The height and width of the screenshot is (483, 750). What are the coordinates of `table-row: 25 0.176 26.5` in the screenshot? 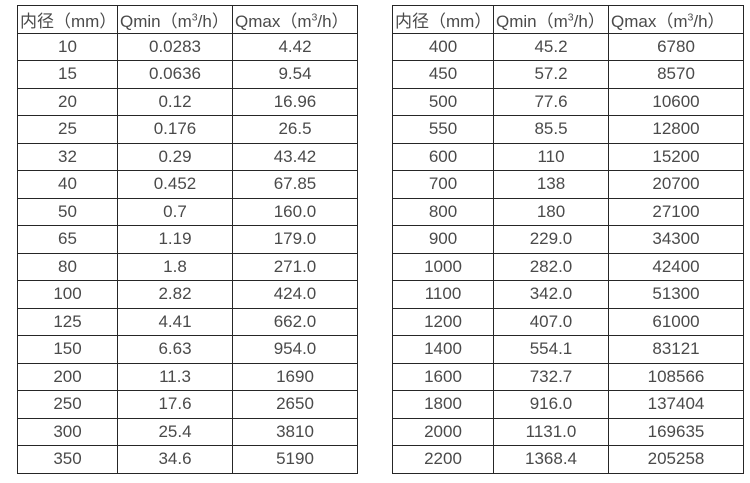 It's located at (187, 129).